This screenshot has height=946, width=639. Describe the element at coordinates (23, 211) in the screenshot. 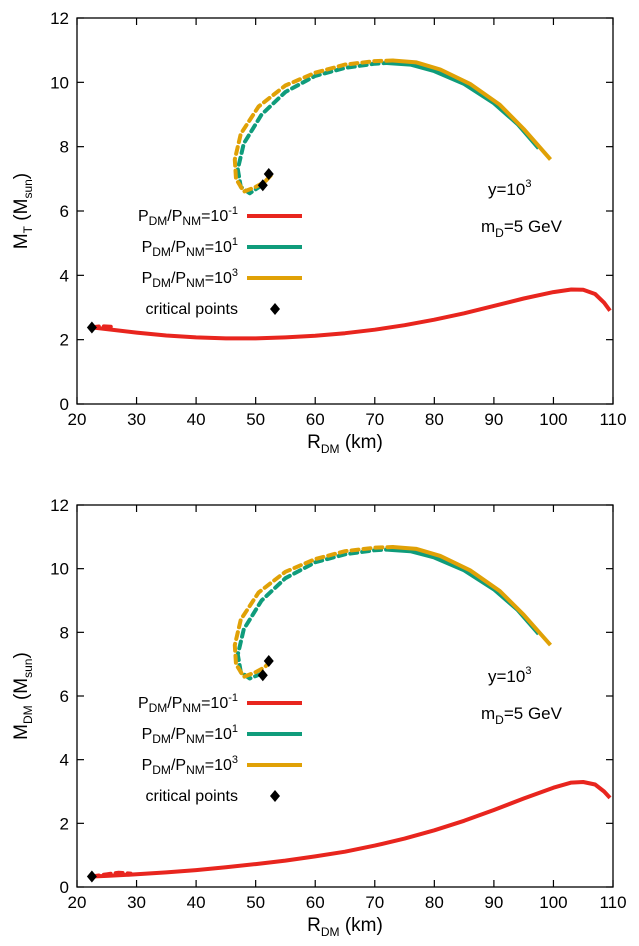

I see `y-axis-label: MT (Msun)` at that location.